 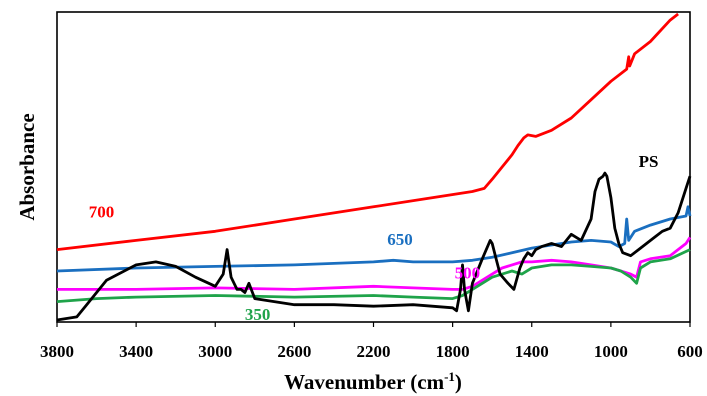 What do you see at coordinates (532, 351) in the screenshot?
I see `x-tick-label: 1400` at bounding box center [532, 351].